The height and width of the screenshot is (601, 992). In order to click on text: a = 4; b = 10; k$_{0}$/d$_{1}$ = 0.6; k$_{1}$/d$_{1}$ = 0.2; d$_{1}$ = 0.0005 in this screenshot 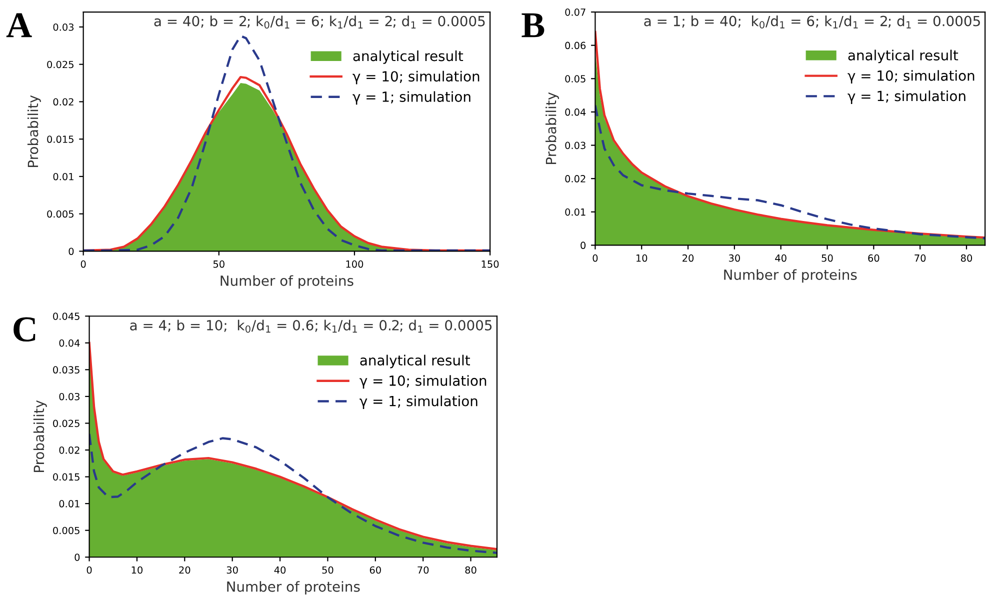, I will do `click(311, 326)`.